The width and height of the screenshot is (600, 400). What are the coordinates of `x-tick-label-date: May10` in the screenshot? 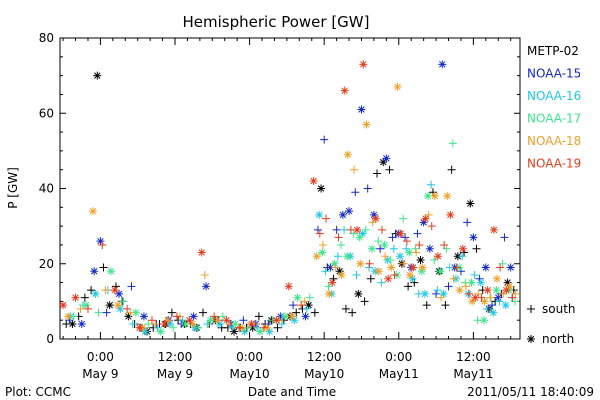 It's located at (324, 374).